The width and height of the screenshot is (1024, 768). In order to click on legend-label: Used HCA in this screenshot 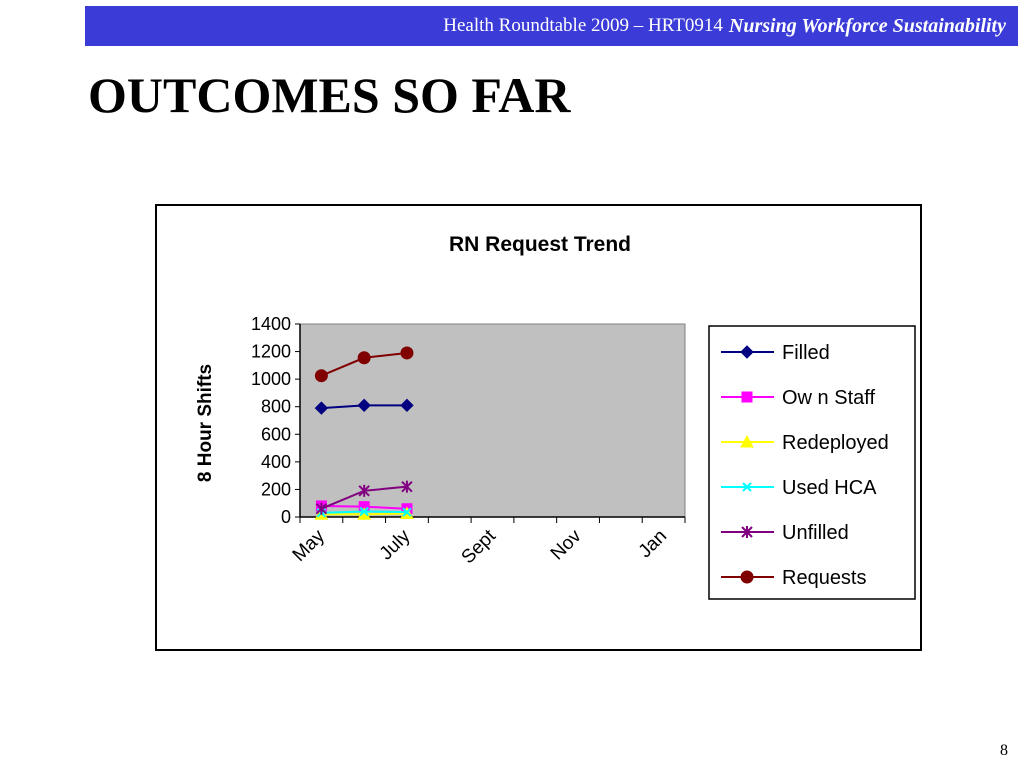, I will do `click(829, 488)`.